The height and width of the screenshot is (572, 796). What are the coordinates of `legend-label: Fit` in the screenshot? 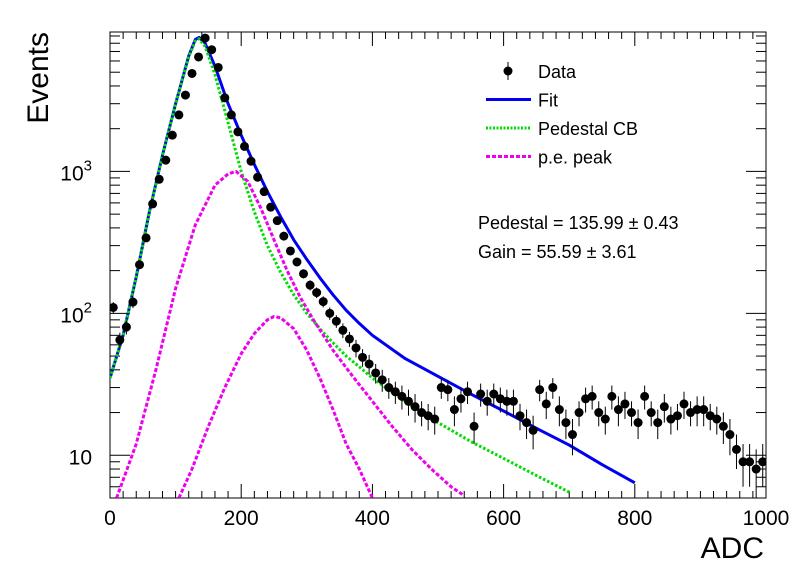 It's located at (548, 101).